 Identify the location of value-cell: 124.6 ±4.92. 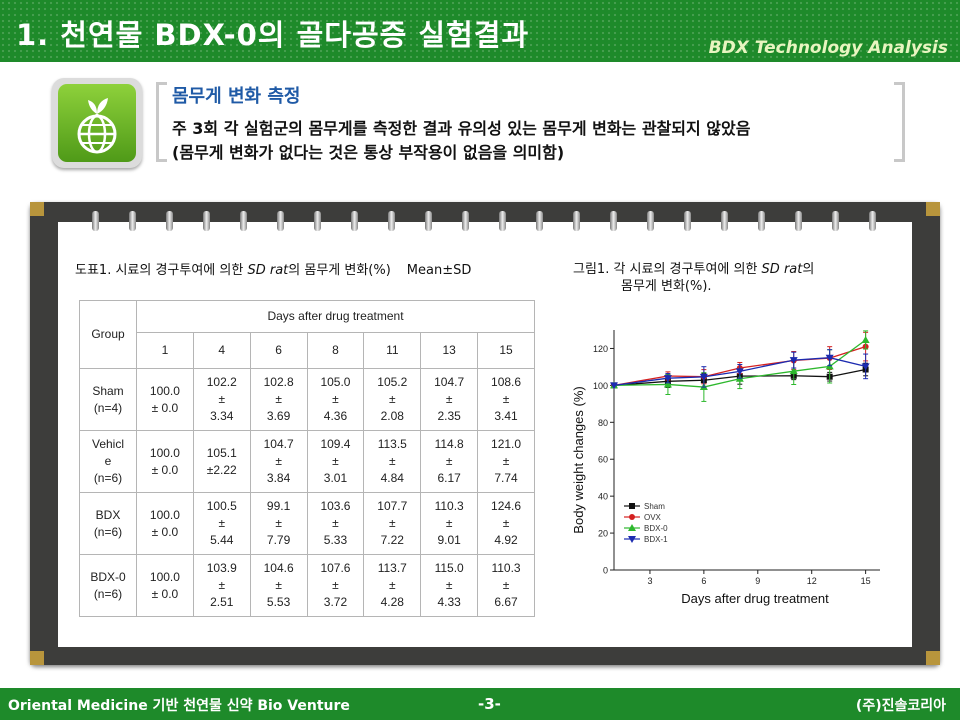
(506, 523).